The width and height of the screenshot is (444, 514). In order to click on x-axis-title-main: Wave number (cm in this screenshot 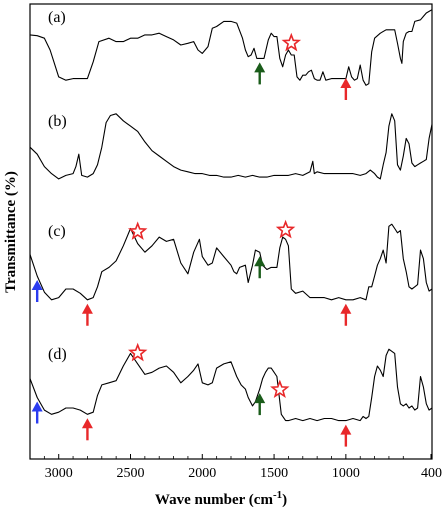, I will do `click(214, 500)`.